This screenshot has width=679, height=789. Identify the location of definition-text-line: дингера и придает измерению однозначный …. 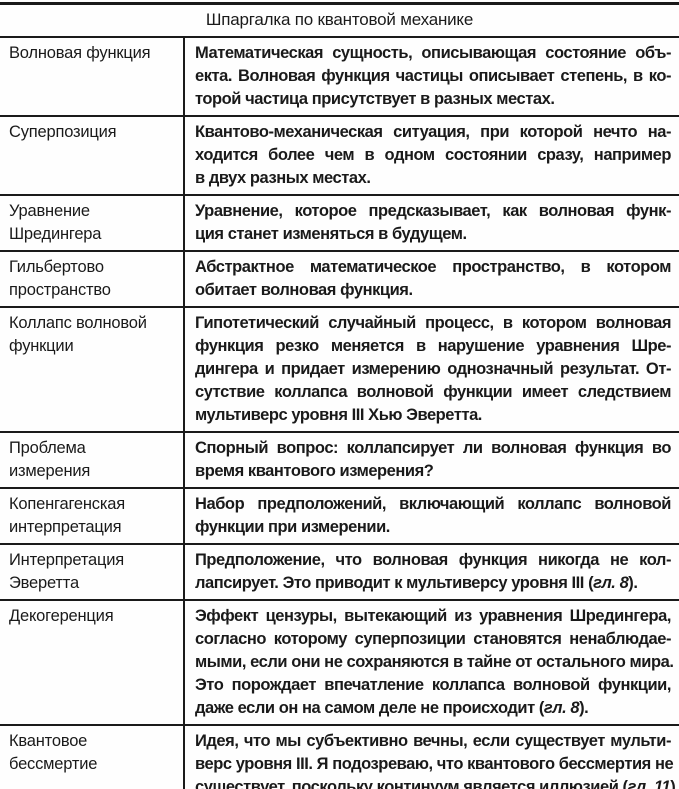
(433, 369).